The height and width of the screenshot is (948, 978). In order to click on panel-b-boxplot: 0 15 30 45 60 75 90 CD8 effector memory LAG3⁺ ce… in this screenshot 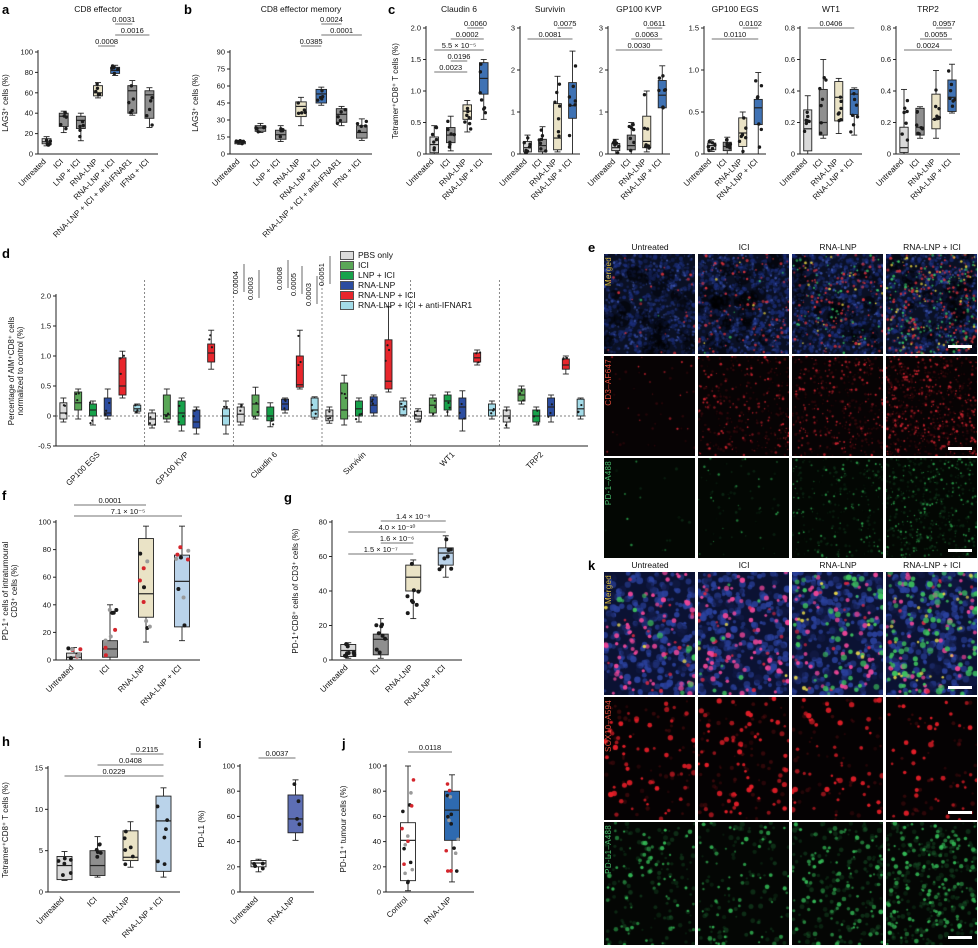, I will do `click(281, 121)`.